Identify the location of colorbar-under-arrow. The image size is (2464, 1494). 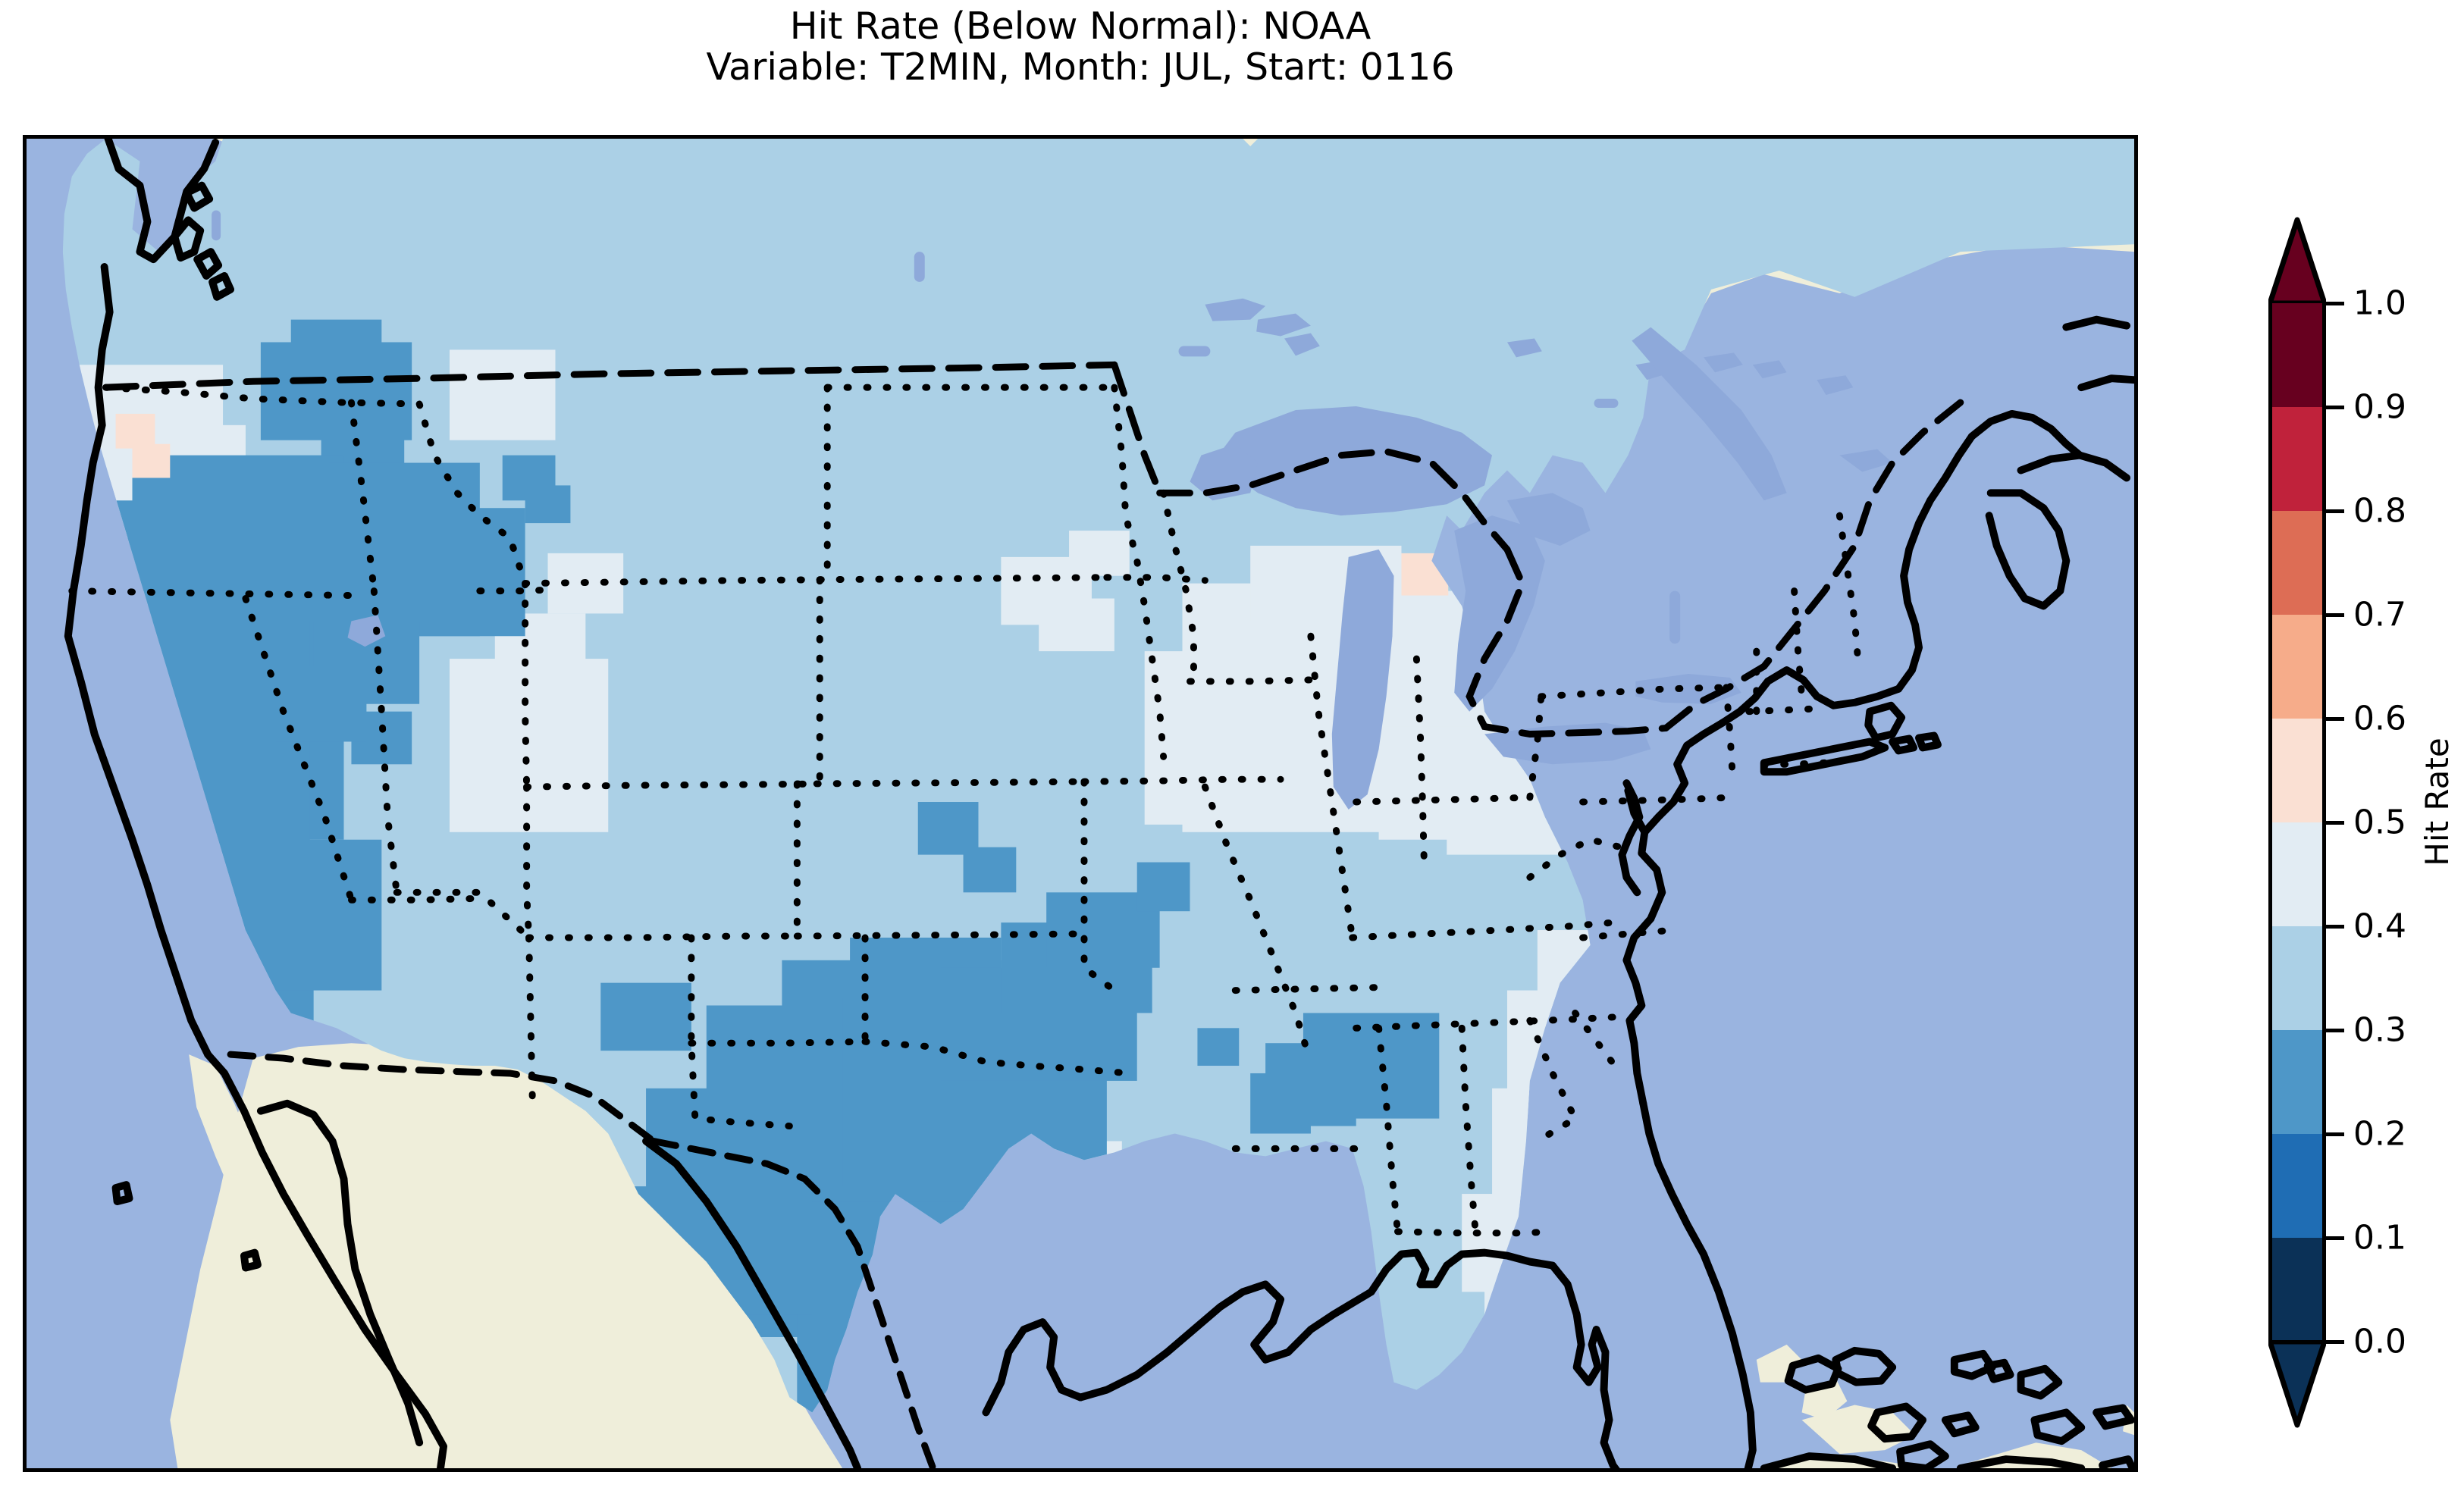
(2297, 1383).